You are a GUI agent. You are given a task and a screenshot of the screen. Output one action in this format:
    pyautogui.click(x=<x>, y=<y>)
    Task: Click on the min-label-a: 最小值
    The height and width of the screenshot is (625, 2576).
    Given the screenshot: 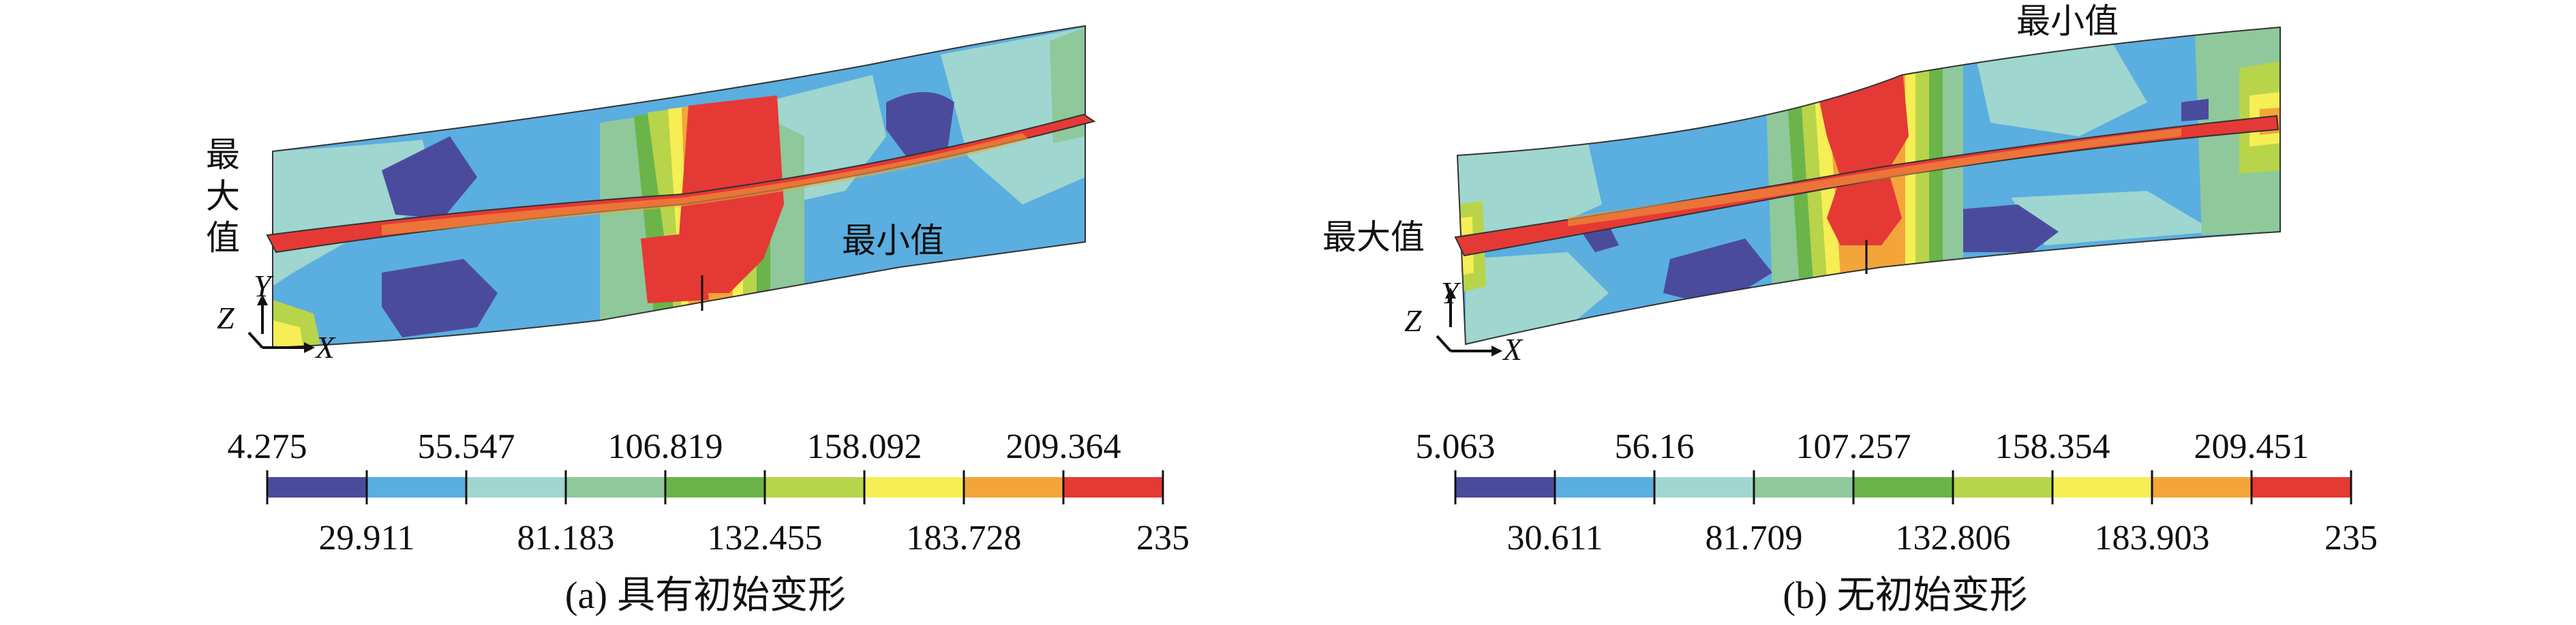 What is the action you would take?
    pyautogui.click(x=893, y=241)
    